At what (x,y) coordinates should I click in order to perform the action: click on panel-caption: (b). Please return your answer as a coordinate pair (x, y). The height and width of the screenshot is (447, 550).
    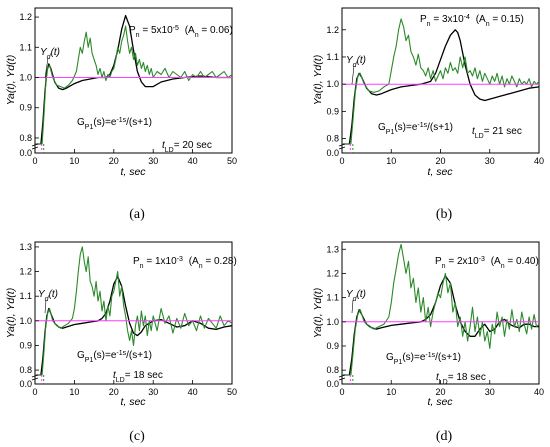
    Looking at the image, I should click on (444, 214).